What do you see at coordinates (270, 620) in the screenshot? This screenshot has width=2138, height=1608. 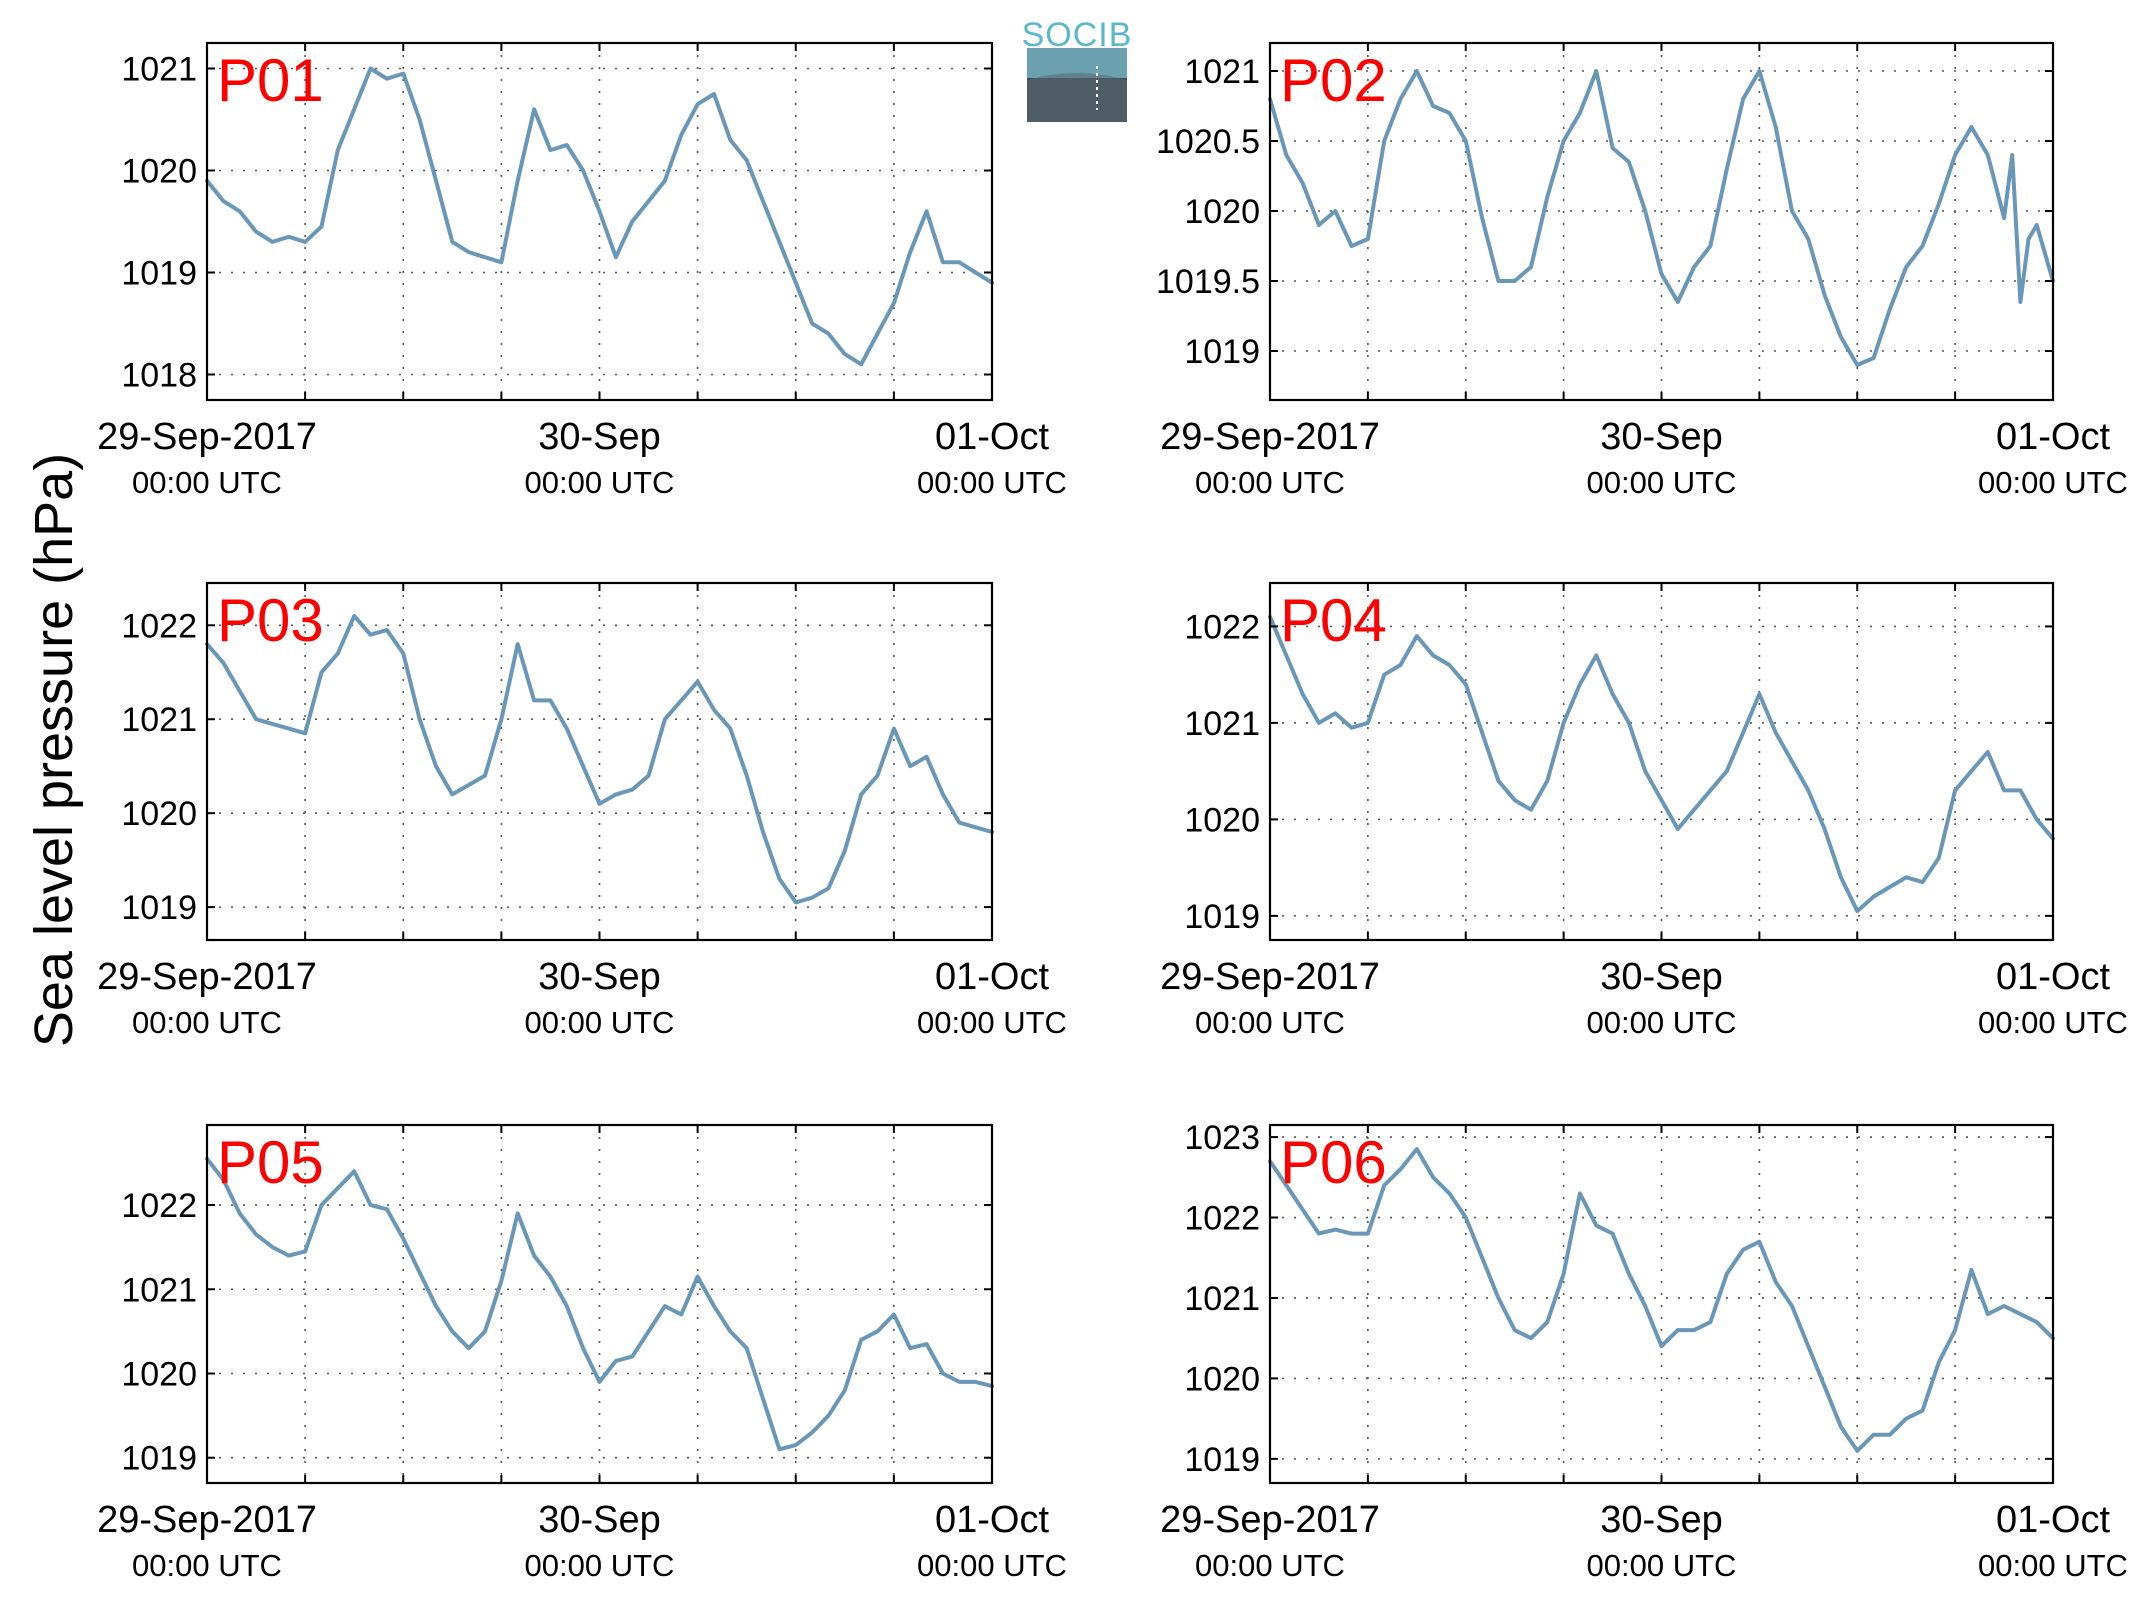 I see `panel-label: P03` at bounding box center [270, 620].